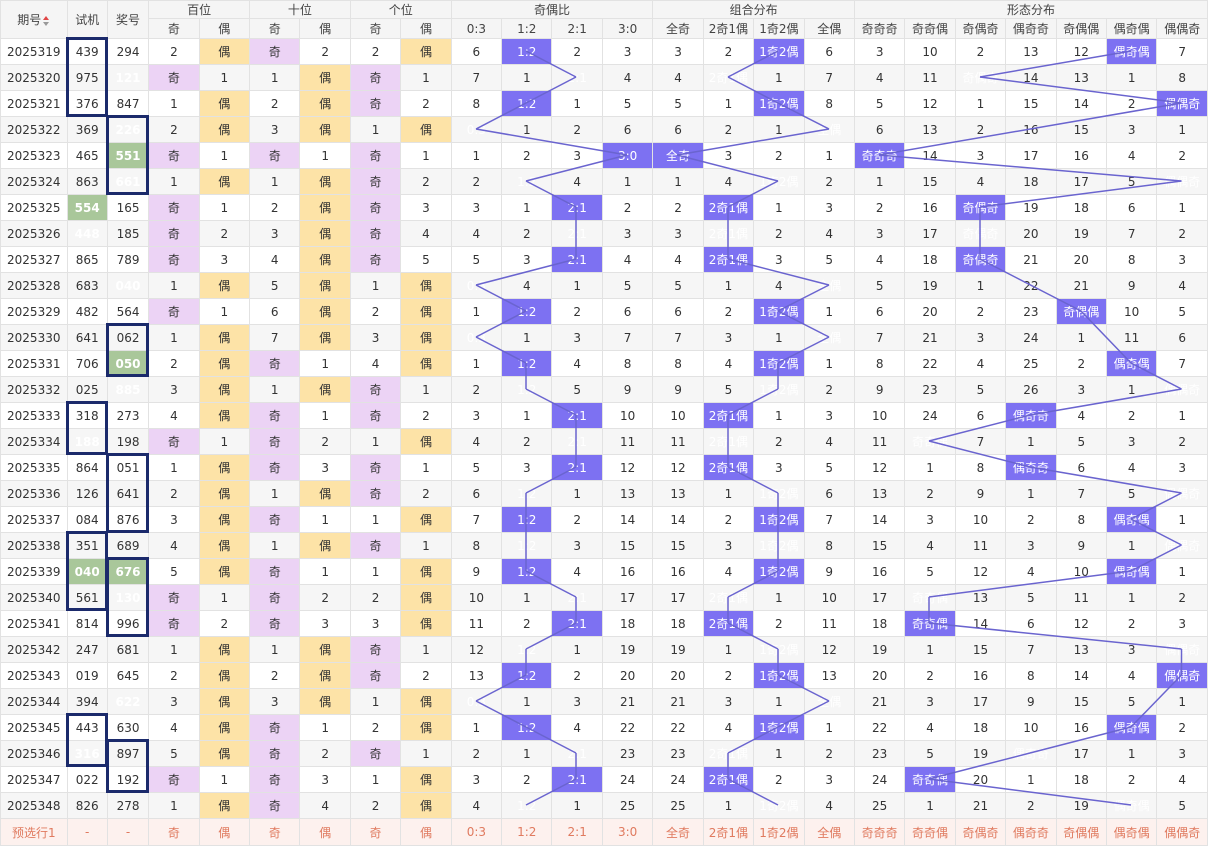  I want to click on forecast-option: 全奇, so click(678, 832).